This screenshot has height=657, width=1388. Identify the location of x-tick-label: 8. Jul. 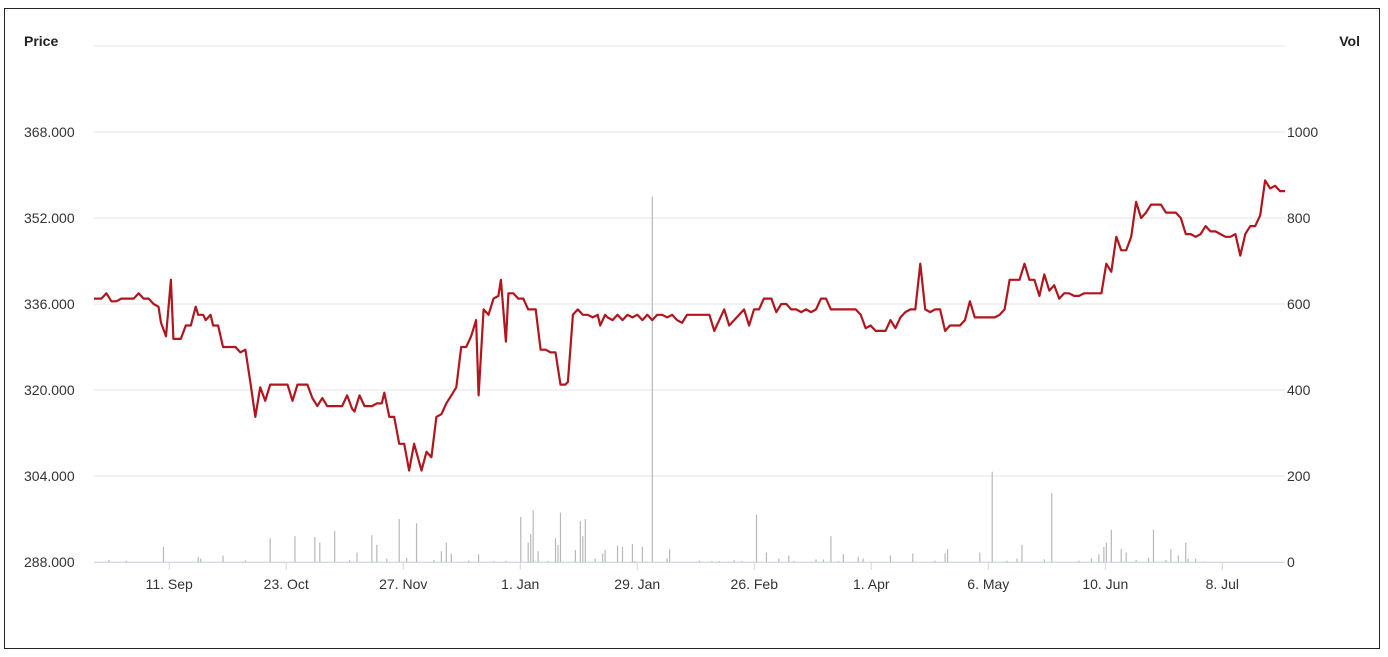
(1222, 584).